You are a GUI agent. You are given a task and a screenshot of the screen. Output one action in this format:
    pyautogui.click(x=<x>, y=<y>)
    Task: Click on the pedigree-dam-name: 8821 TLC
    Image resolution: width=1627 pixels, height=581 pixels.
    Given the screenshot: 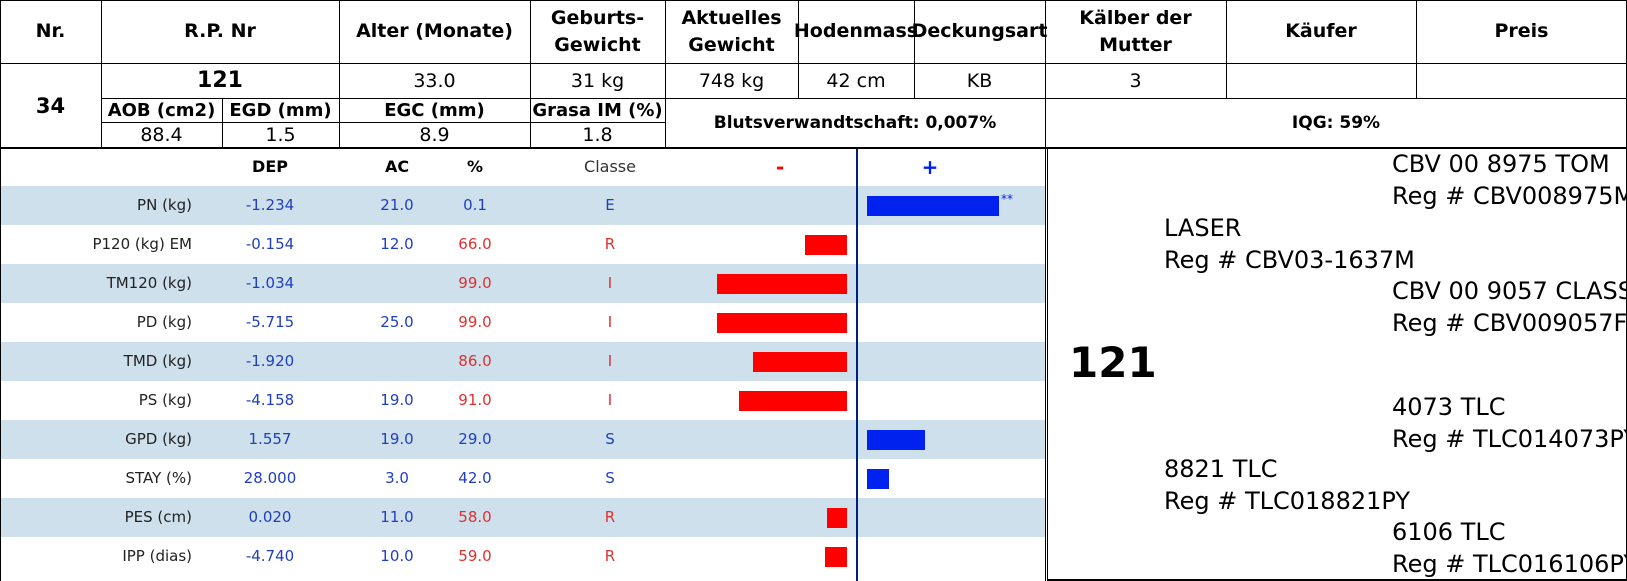 What is the action you would take?
    pyautogui.click(x=1221, y=469)
    